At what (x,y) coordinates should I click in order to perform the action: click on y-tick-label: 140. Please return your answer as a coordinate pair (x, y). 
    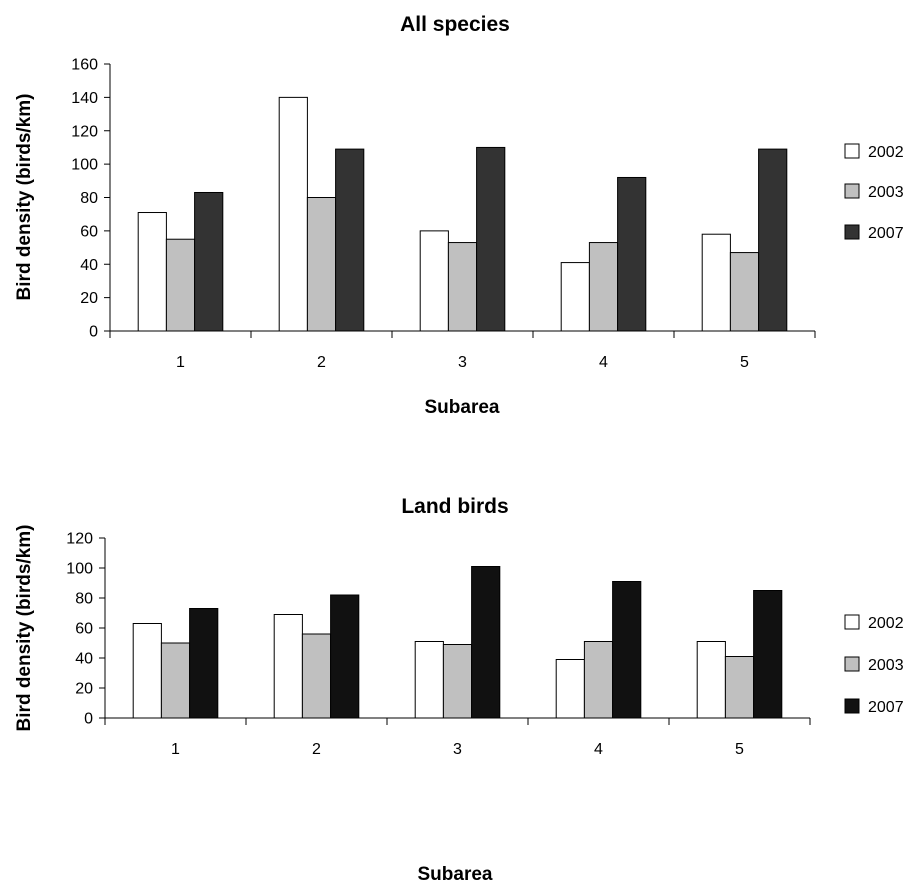
    Looking at the image, I should click on (84, 98).